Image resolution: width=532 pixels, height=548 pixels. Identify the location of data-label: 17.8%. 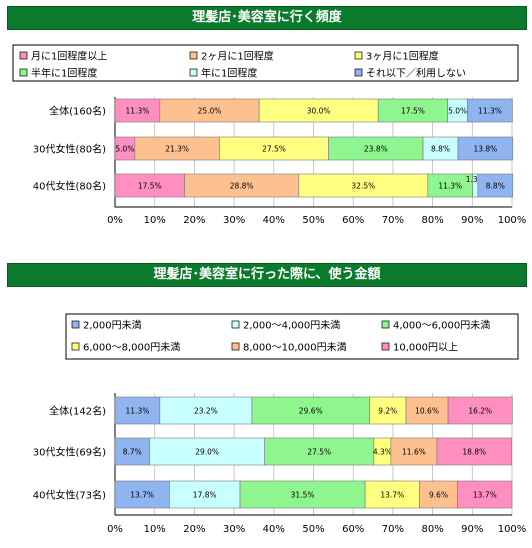
(205, 495).